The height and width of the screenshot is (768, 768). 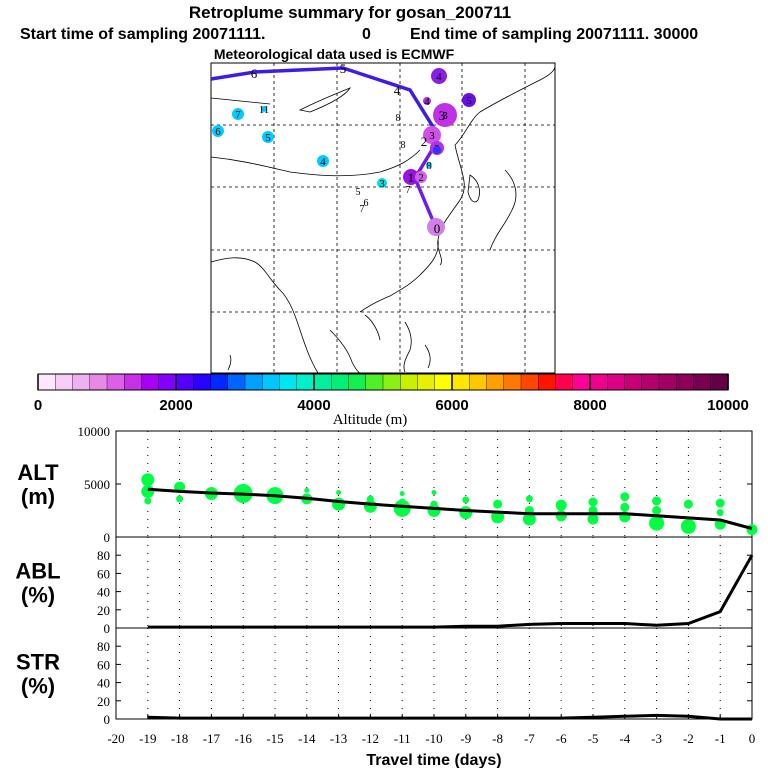 I want to click on cluster-label: 7, so click(x=238, y=115).